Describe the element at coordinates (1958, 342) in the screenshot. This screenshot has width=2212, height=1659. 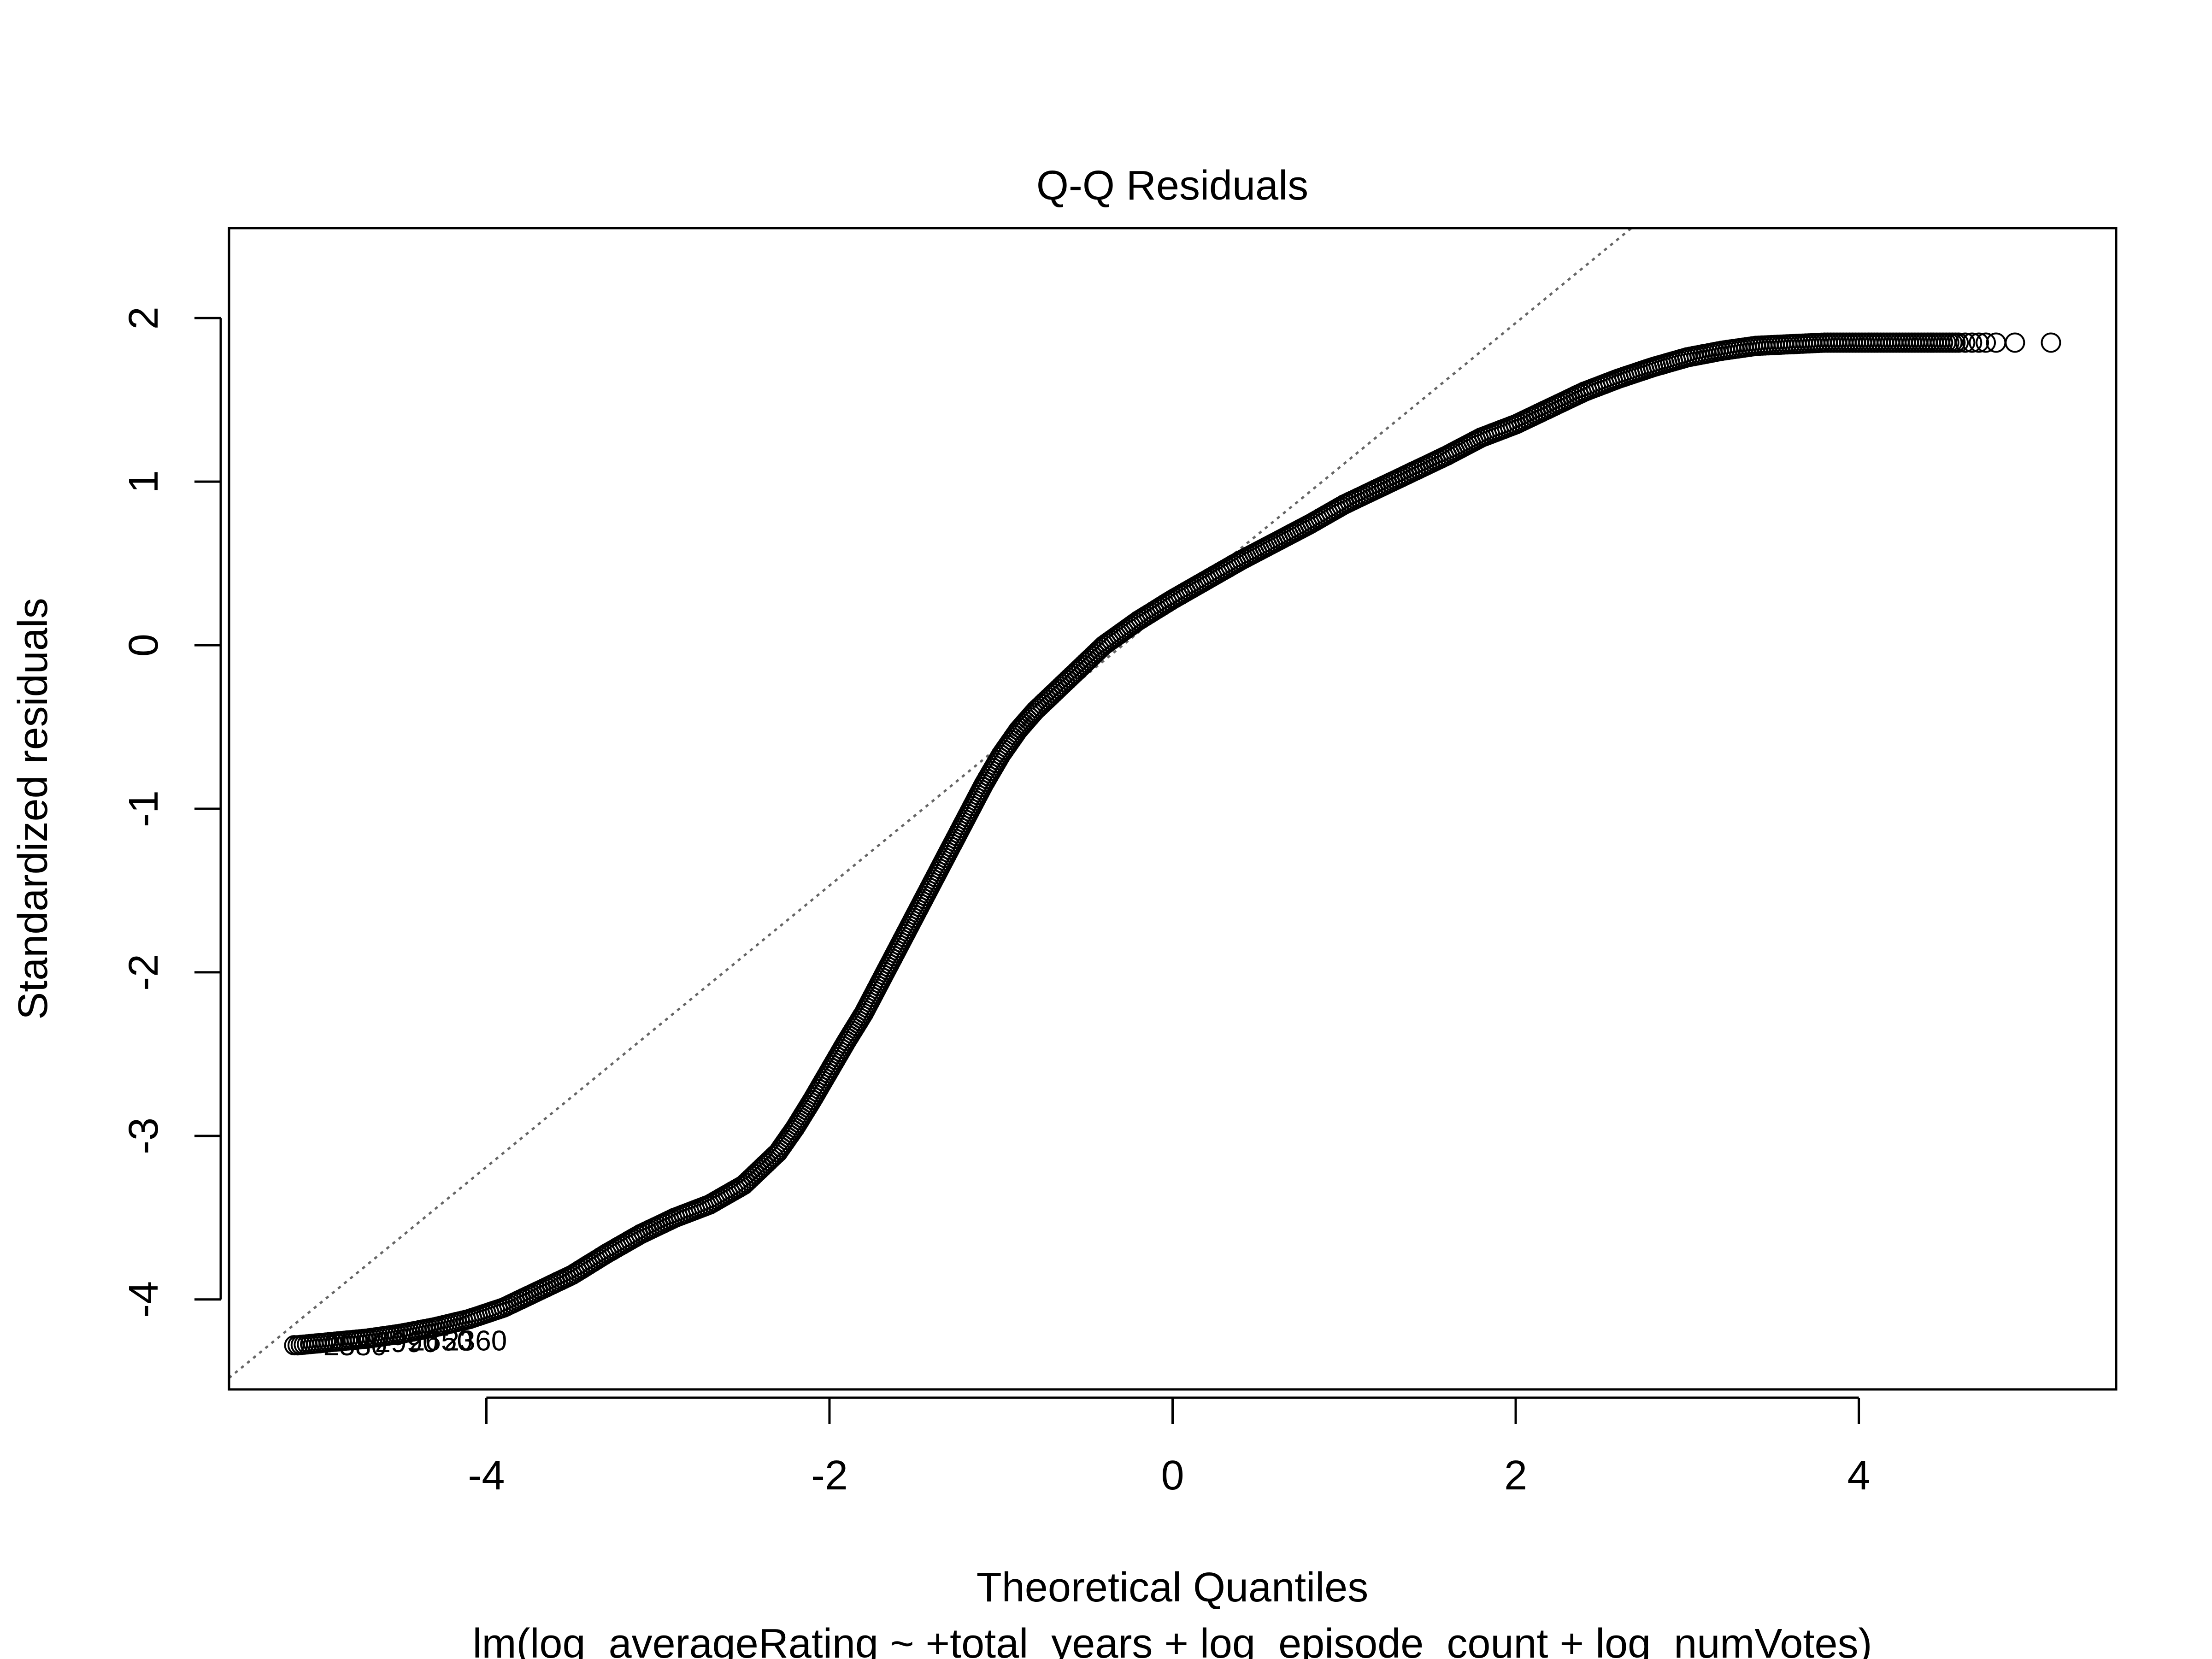
I see `qq-point` at that location.